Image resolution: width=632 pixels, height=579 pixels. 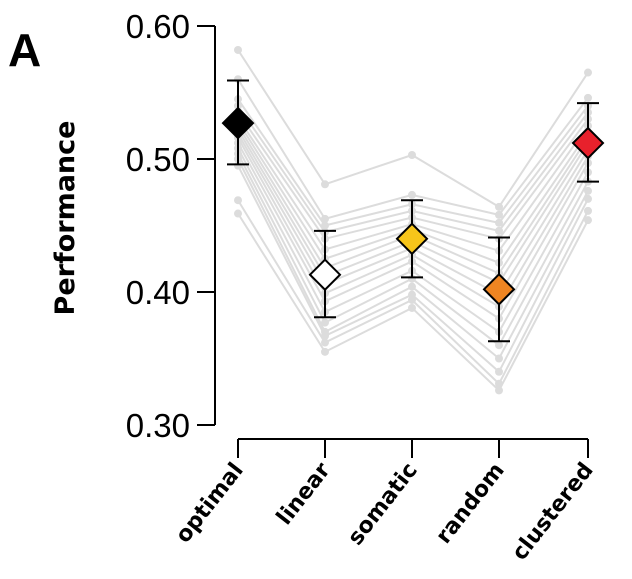 I want to click on x-tick-label-optimal: optimal, so click(x=210, y=503).